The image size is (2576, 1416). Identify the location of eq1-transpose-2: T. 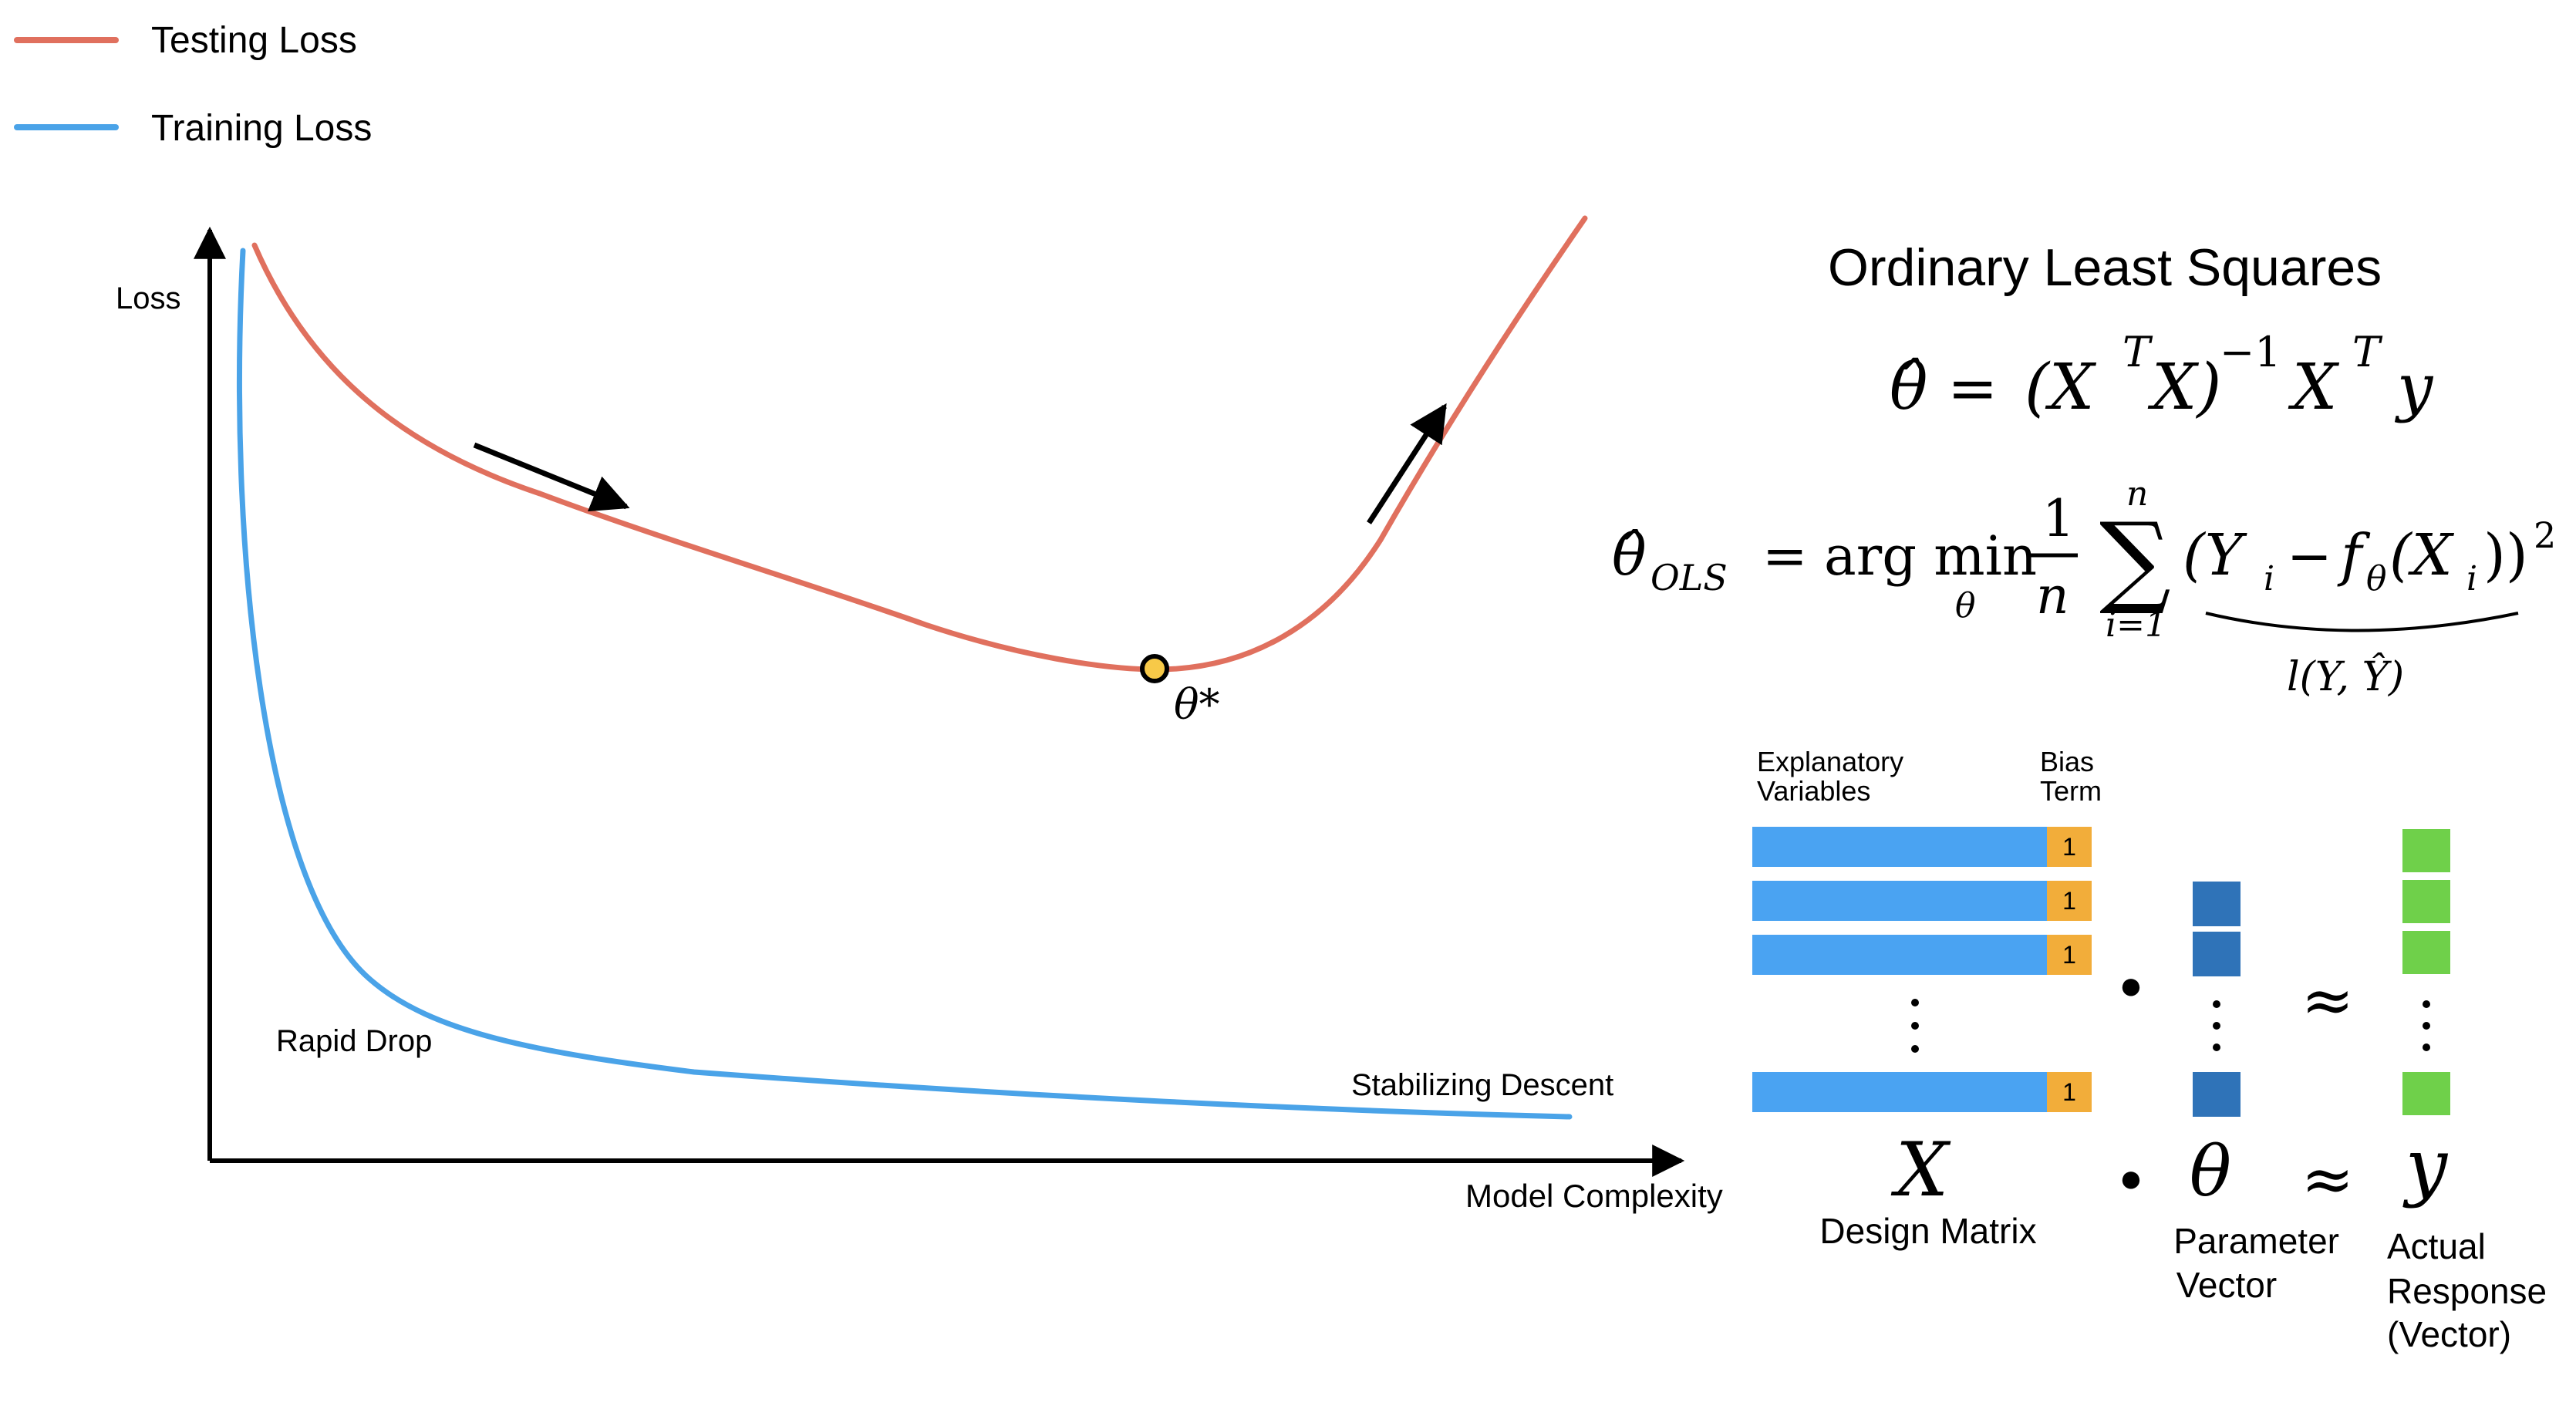
(2367, 352).